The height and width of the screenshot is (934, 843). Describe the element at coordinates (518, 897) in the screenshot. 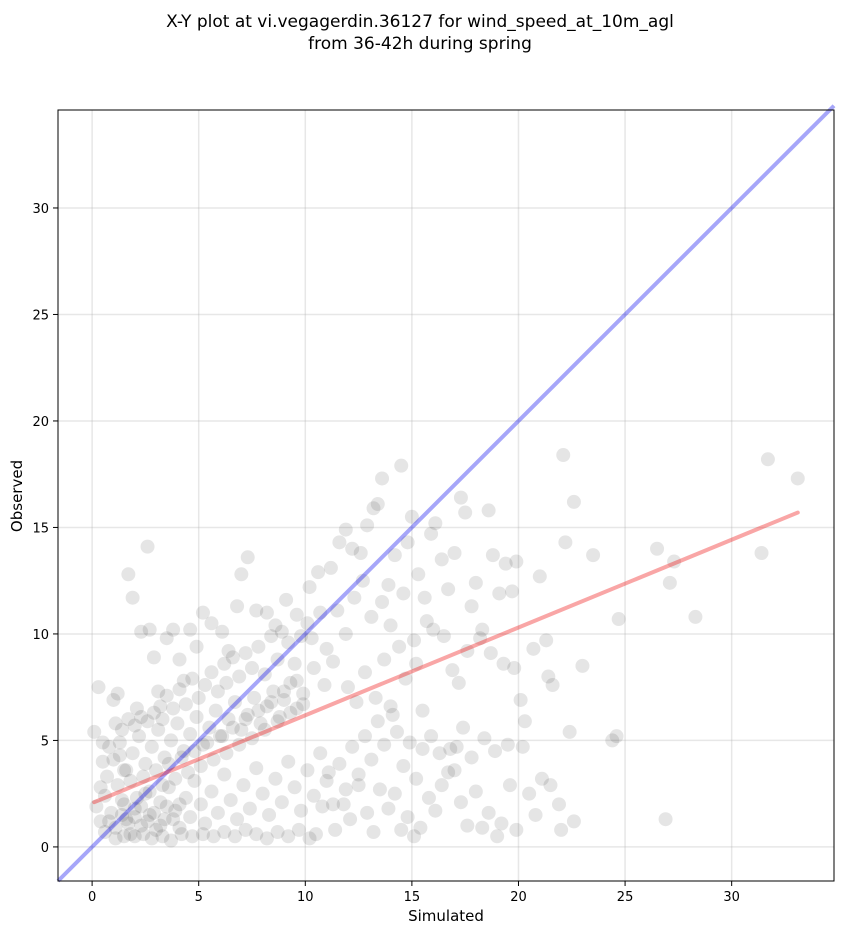

I see `x-tick-label-4: 20` at that location.